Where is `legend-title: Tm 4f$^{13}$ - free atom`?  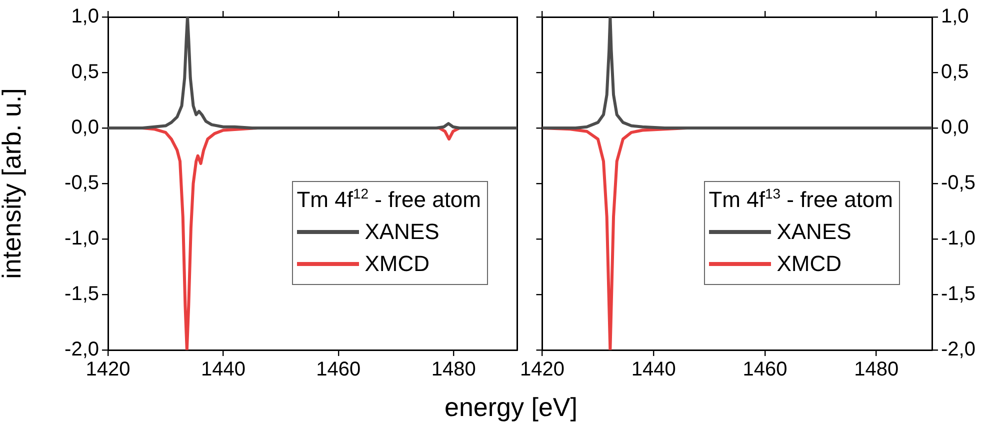
legend-title: Tm 4f$^{13}$ - free atom is located at coordinates (800, 199).